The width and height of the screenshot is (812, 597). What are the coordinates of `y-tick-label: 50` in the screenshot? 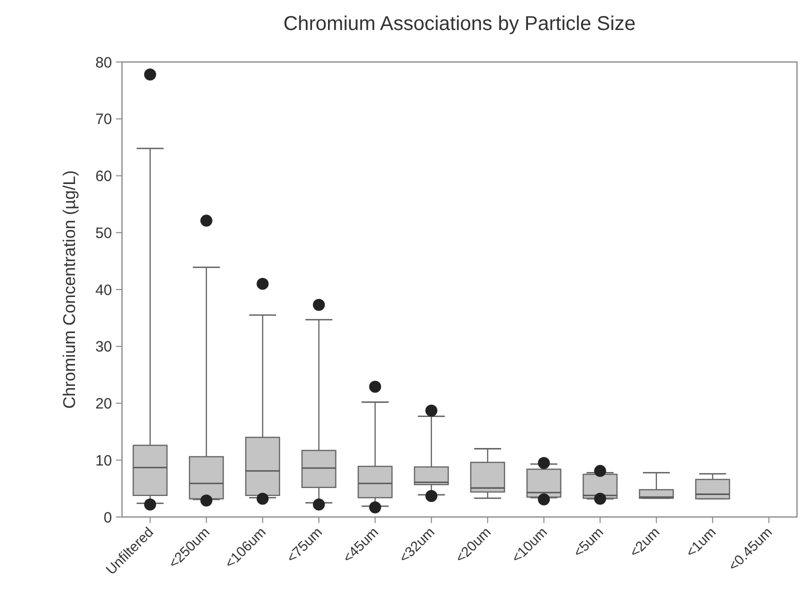 It's located at (103, 233).